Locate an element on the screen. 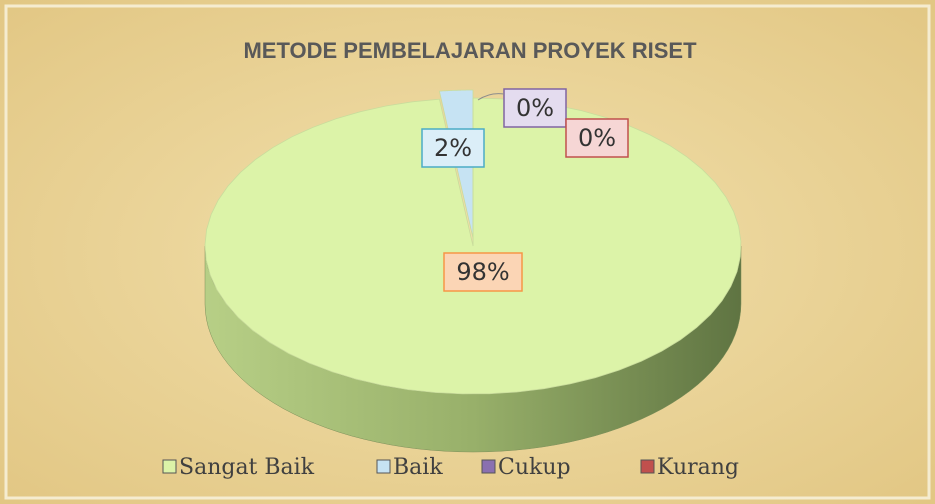  legend-label: Kurang is located at coordinates (698, 467).